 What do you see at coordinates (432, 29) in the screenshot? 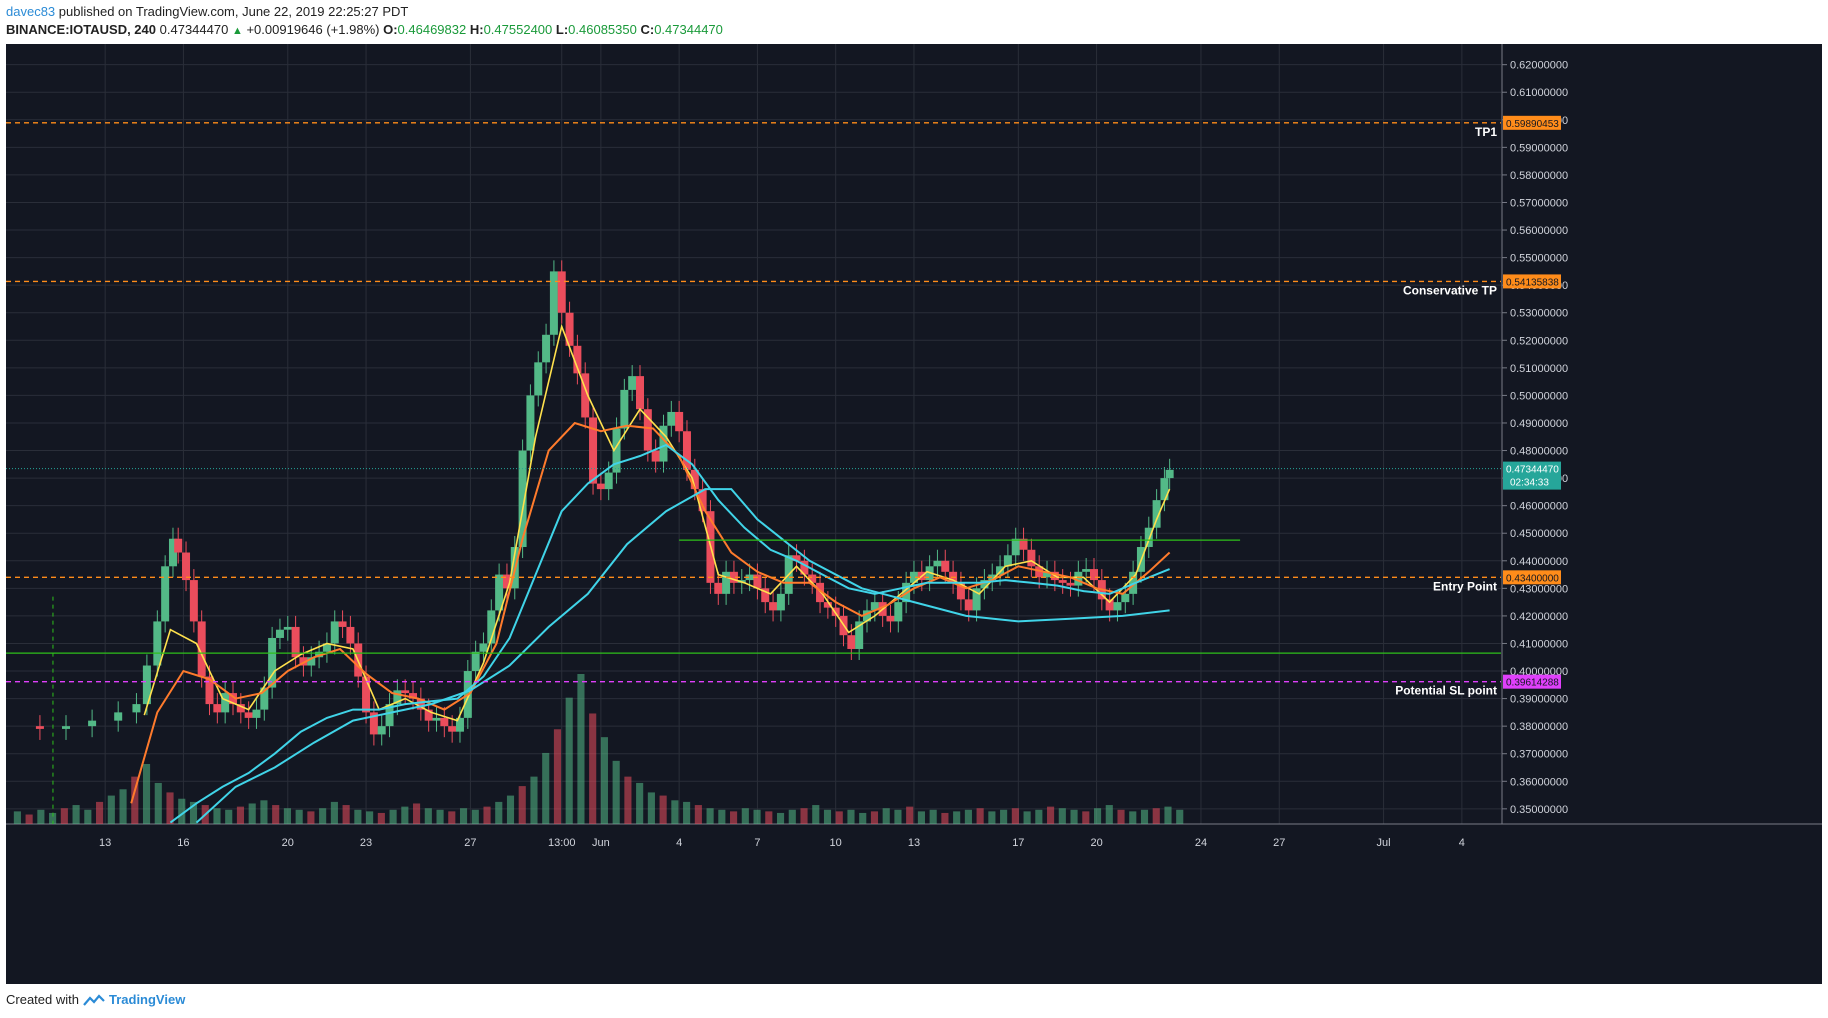
I see `open-value: 0.46469832` at bounding box center [432, 29].